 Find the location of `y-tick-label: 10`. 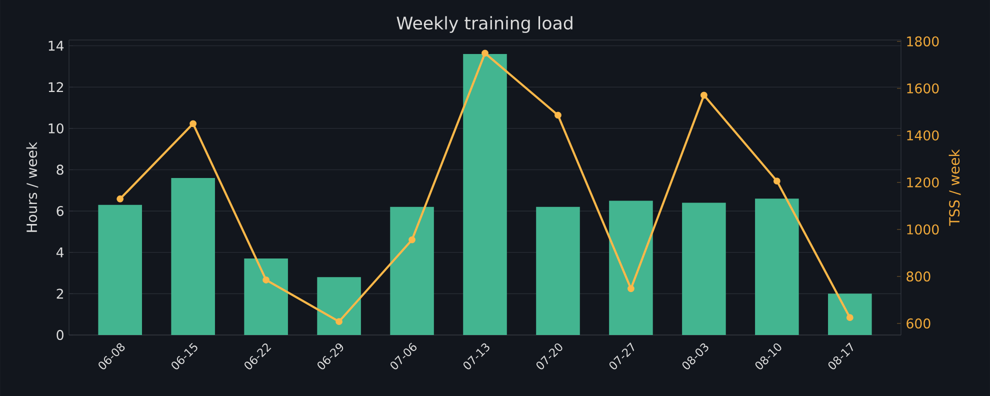

y-tick-label: 10 is located at coordinates (56, 128).